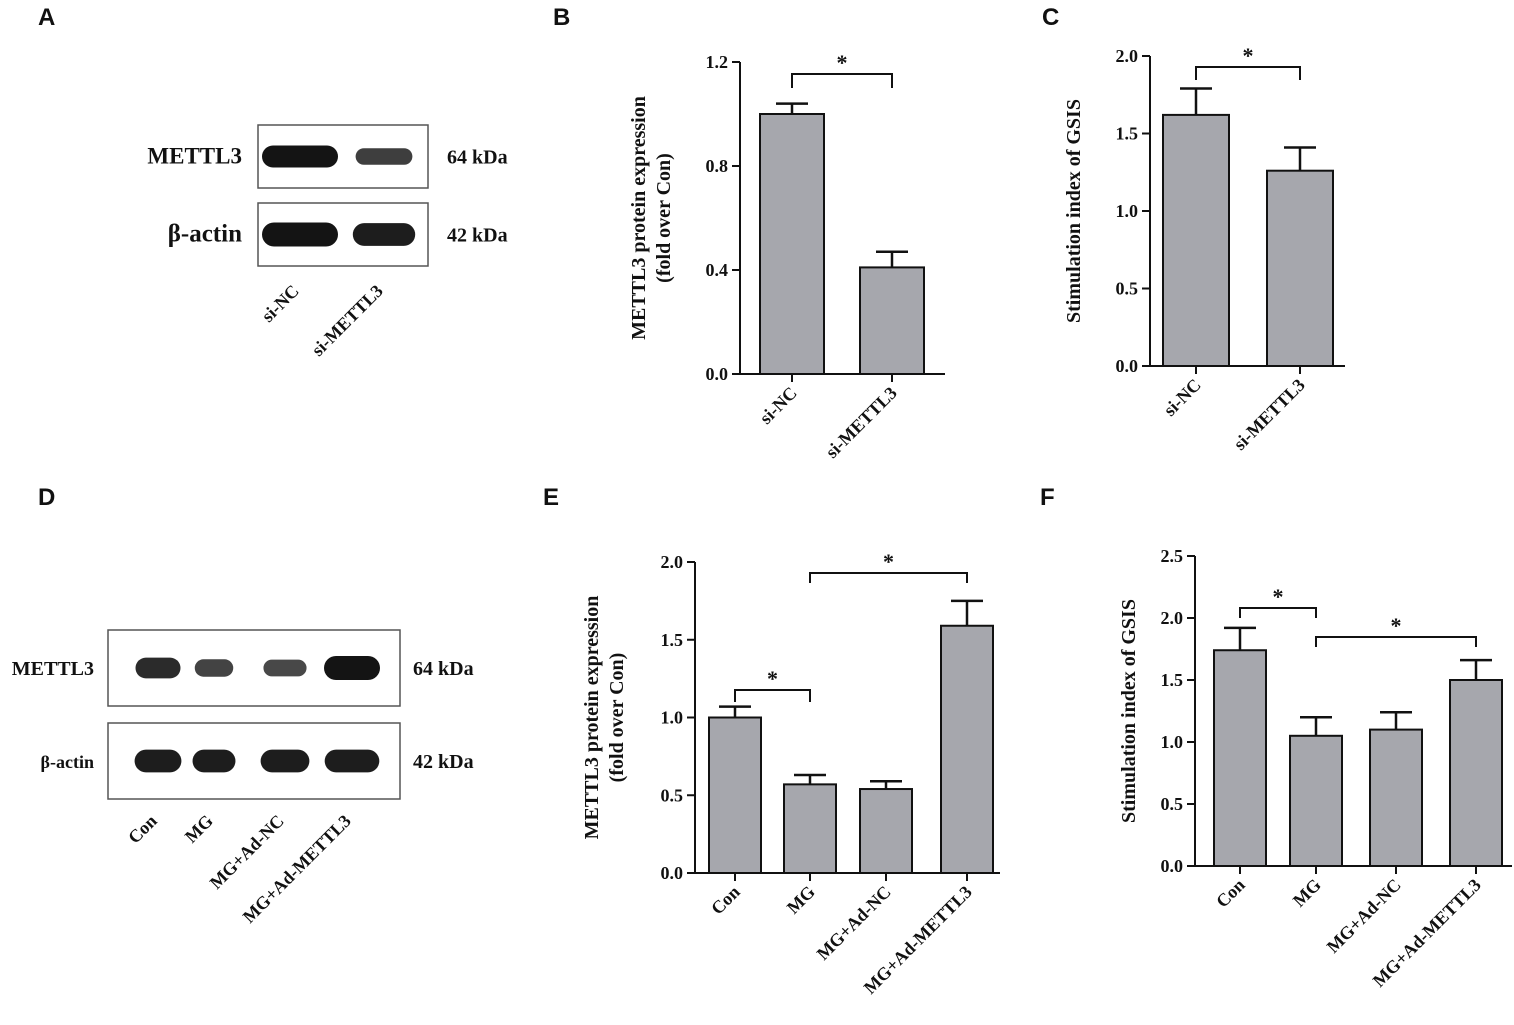 This screenshot has width=1514, height=1025. Describe the element at coordinates (280, 303) in the screenshot. I see `lane-label: si-NC` at that location.